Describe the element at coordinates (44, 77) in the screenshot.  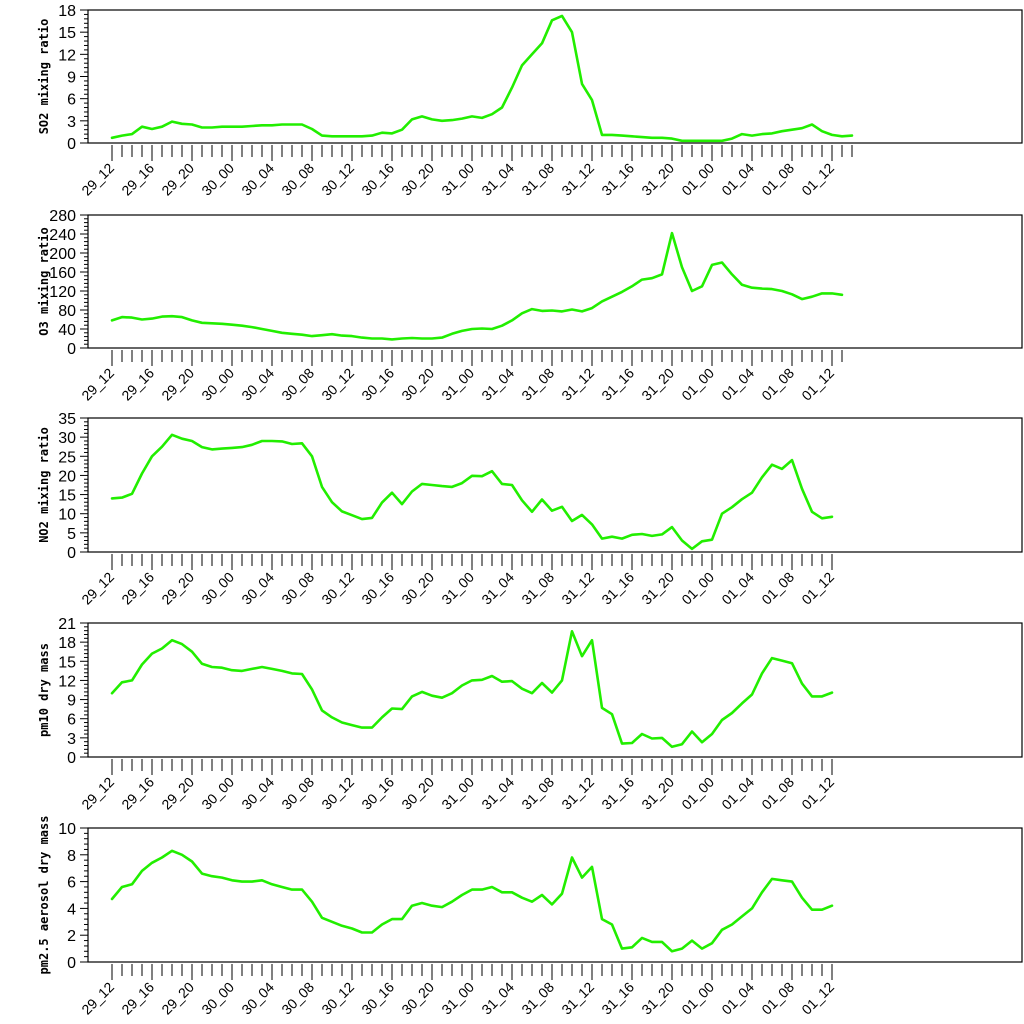
I see `y-axis-title: SO2 mixing ratio` at that location.